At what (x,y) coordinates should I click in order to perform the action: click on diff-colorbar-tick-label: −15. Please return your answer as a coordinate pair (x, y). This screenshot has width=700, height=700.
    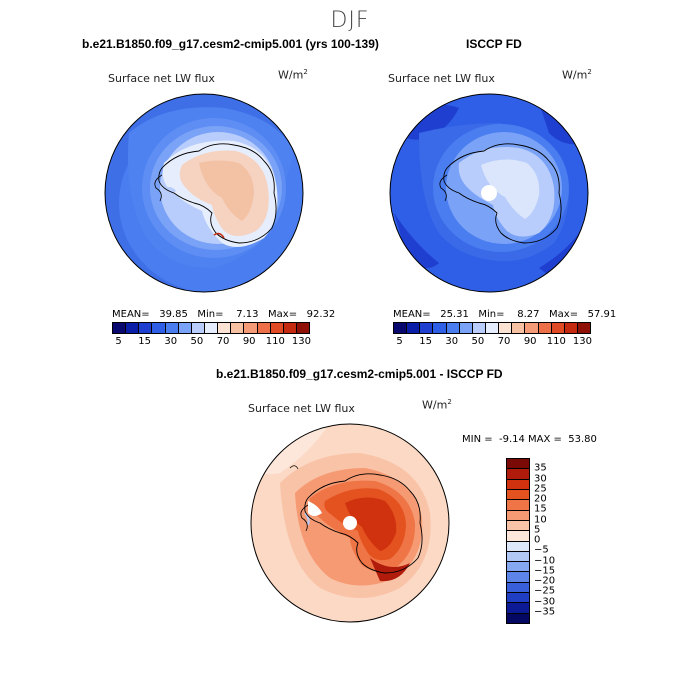
    Looking at the image, I should click on (545, 571).